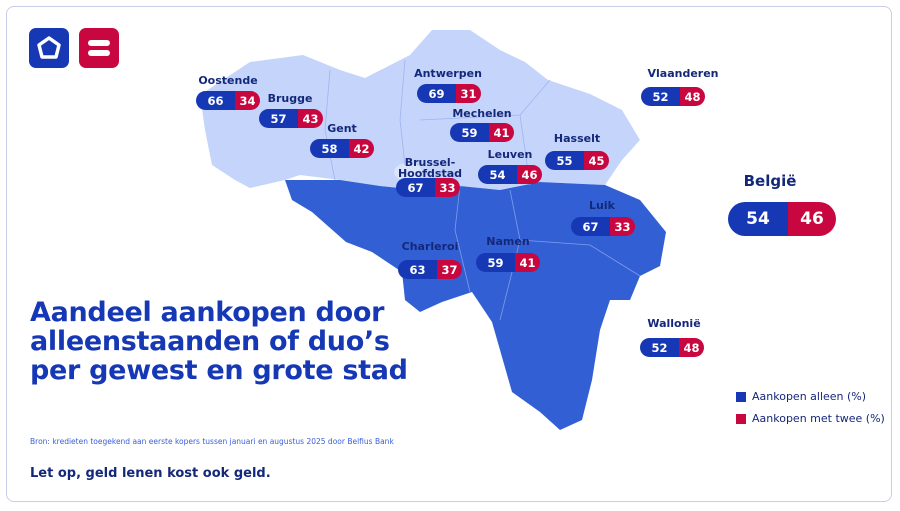 The width and height of the screenshot is (900, 511). I want to click on place-label: Charleroi, so click(430, 246).